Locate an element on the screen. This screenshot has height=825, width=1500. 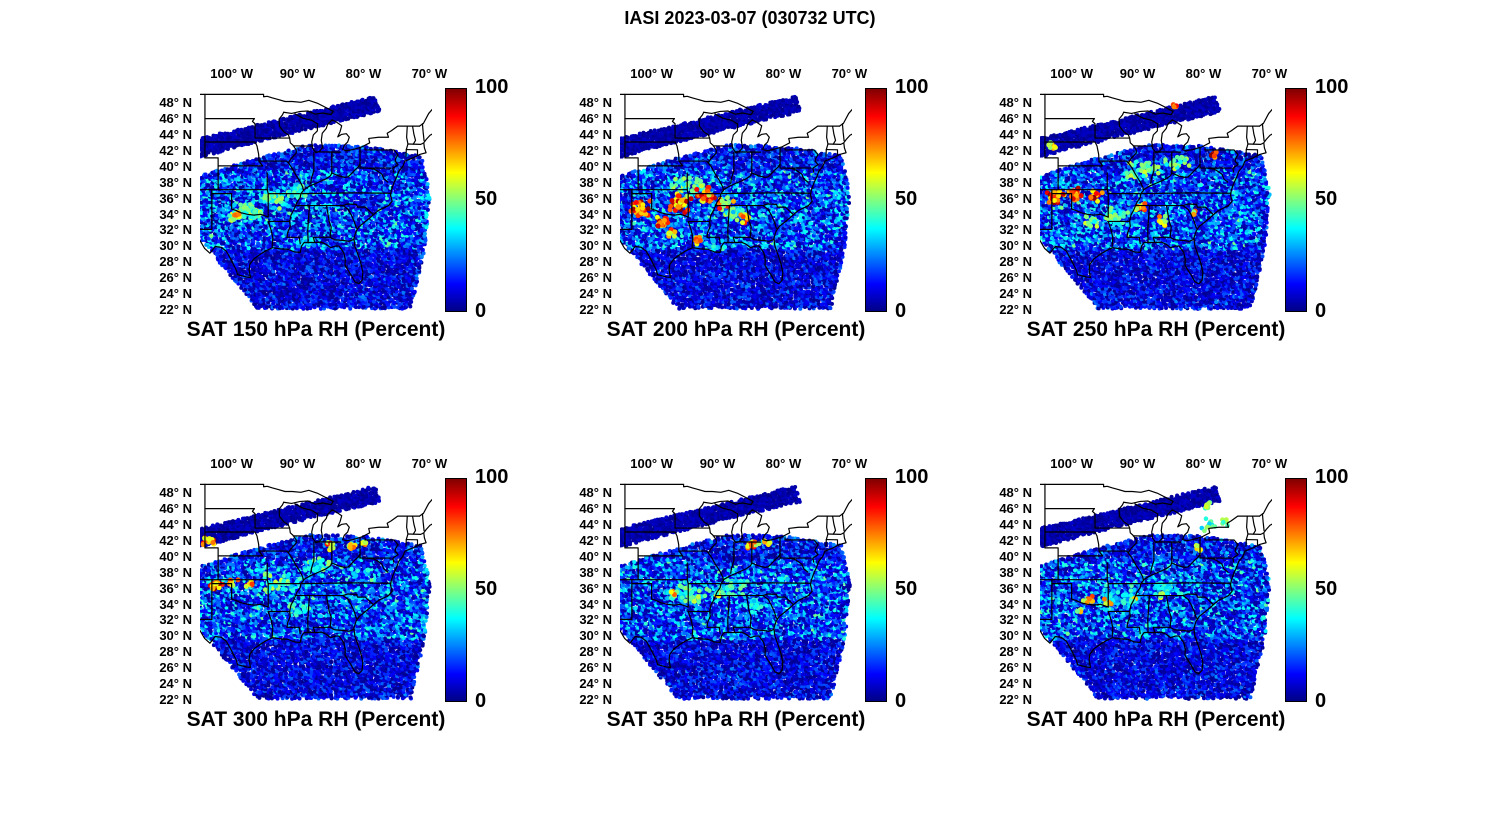
map-sat-150-canvas is located at coordinates (316, 200).